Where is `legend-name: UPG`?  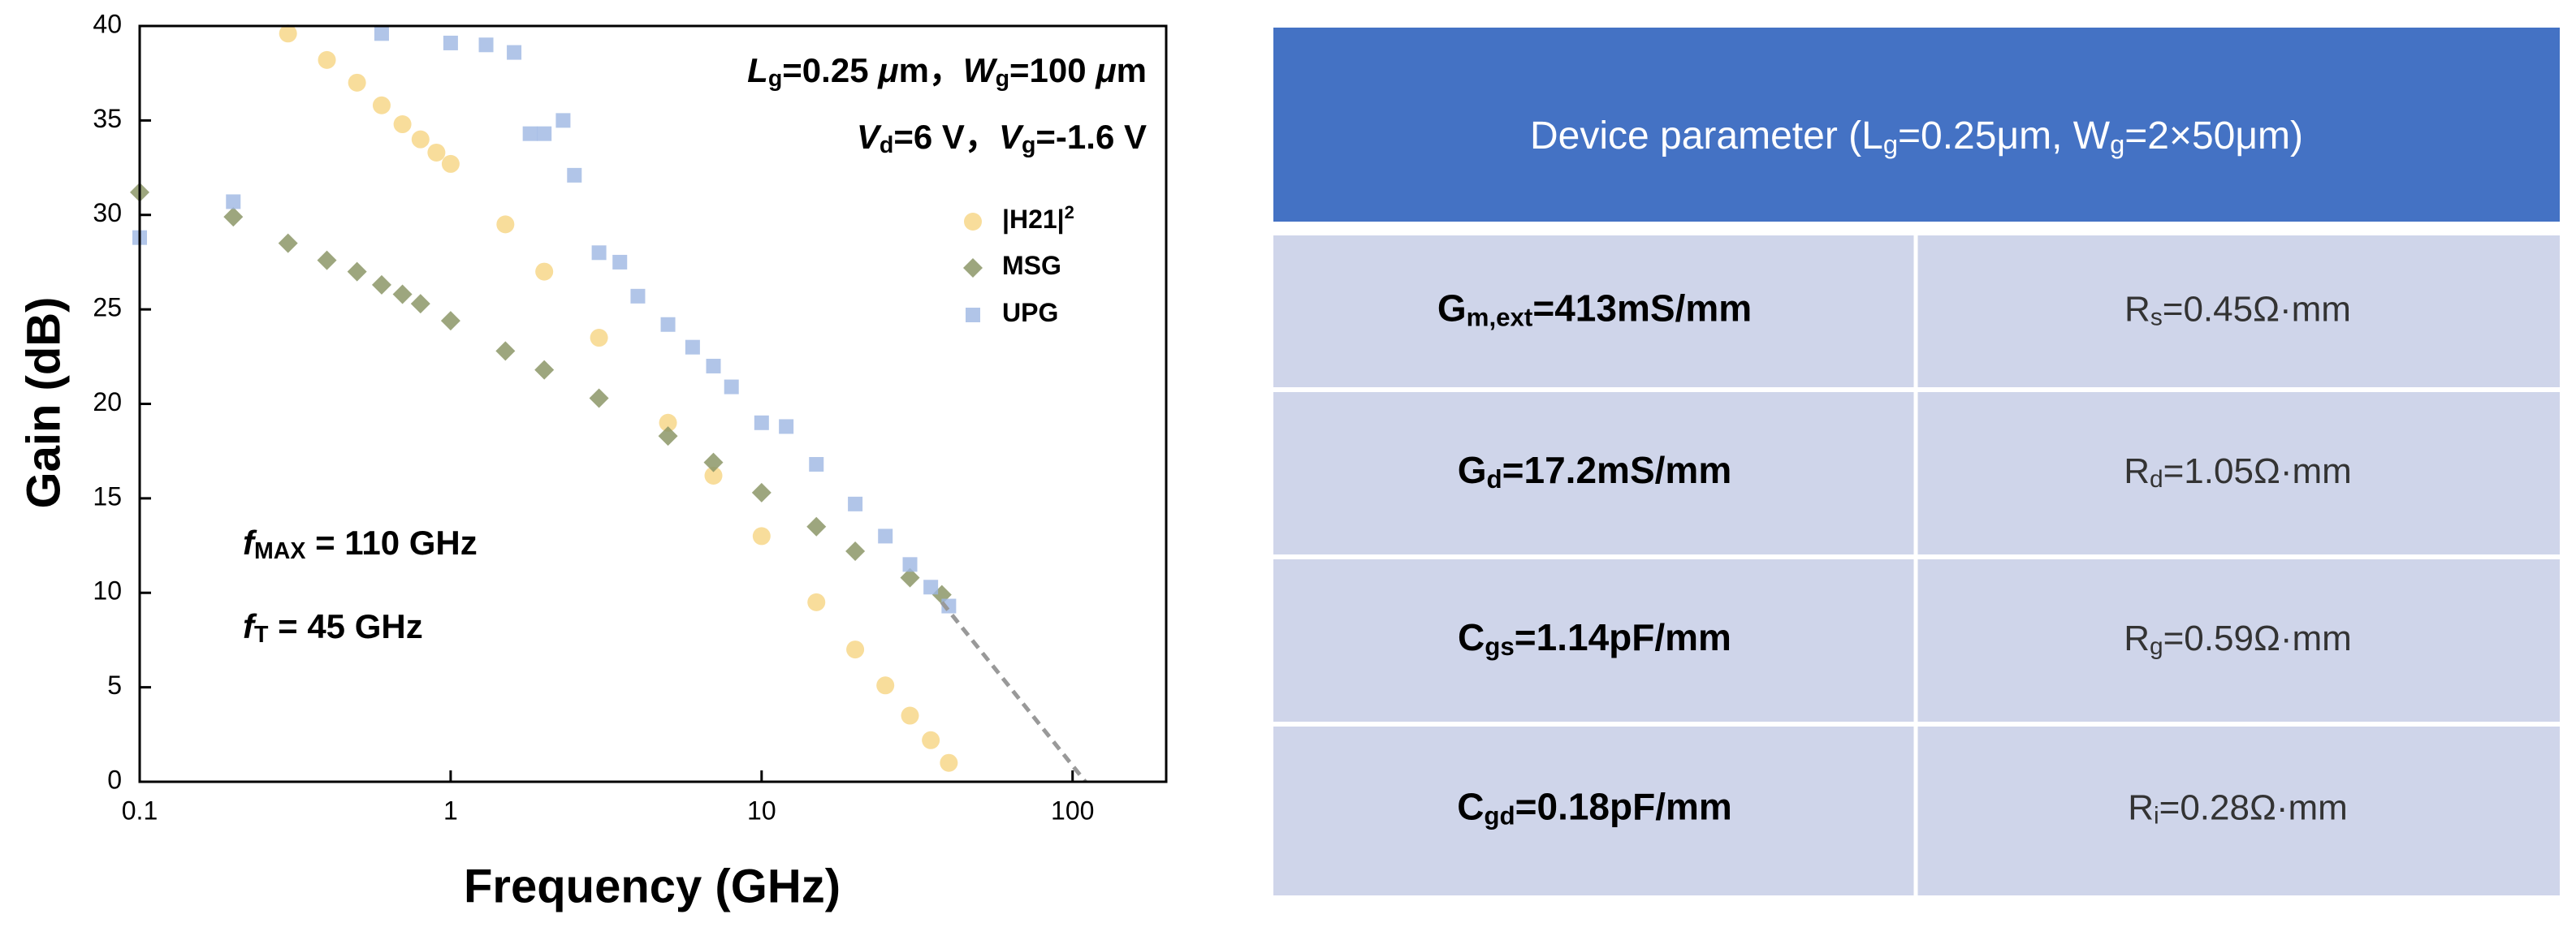
legend-name: UPG is located at coordinates (1030, 312).